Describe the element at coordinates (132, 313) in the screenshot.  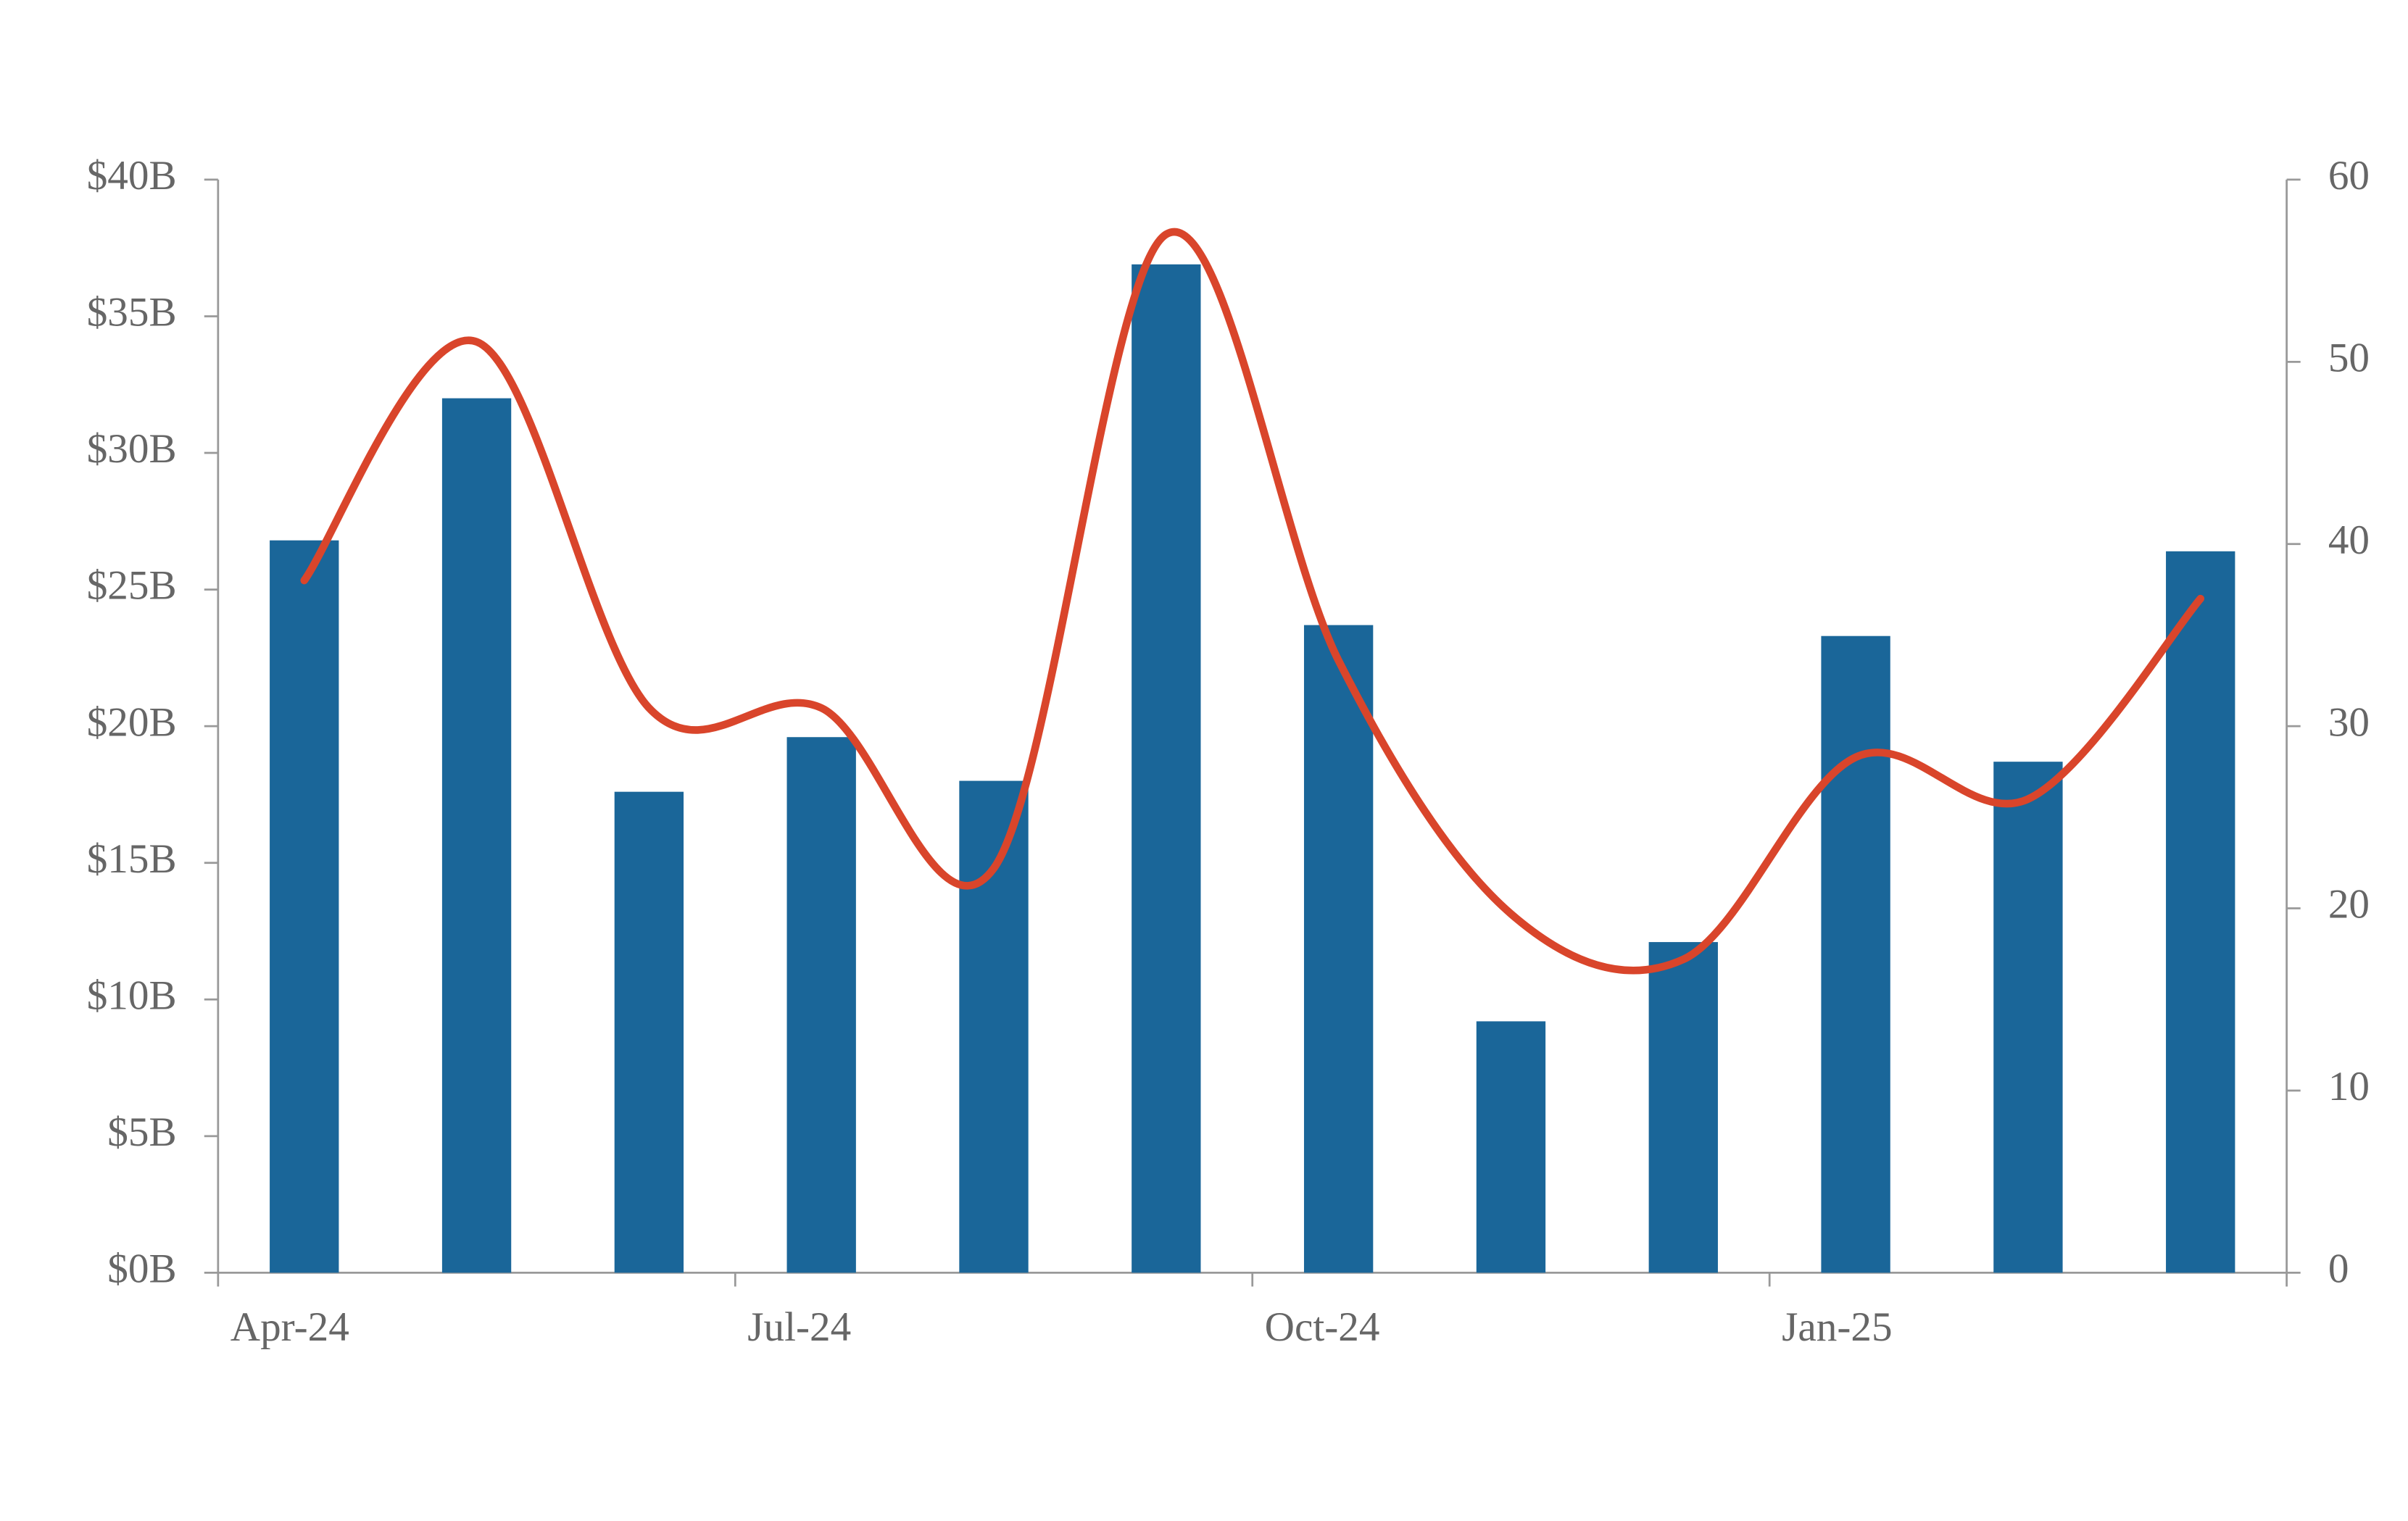
I see `y-tick-label: $35B` at that location.